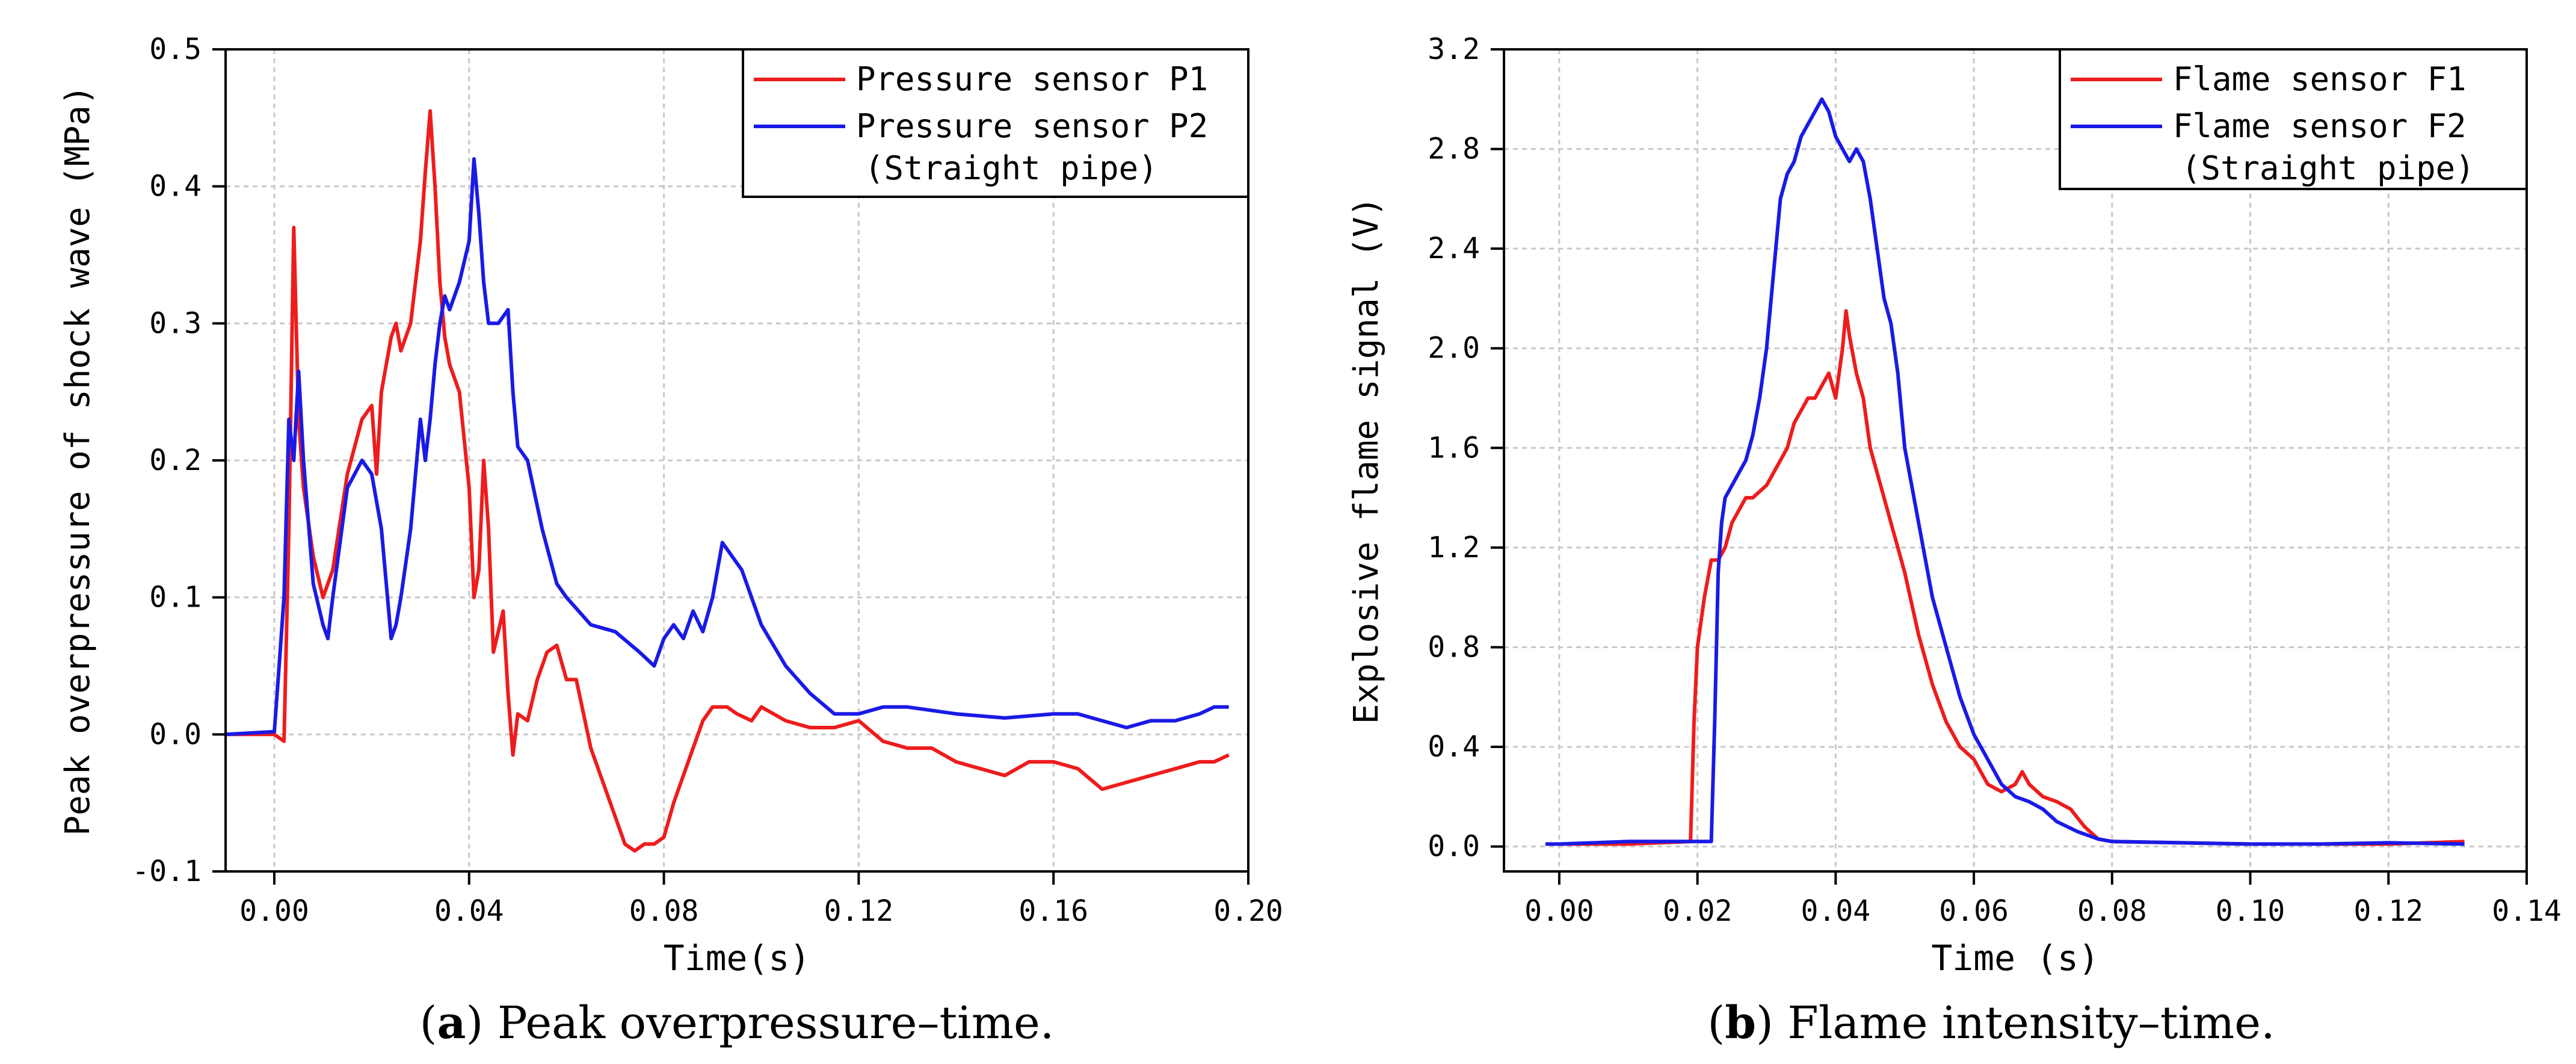 Image resolution: width=2576 pixels, height=1064 pixels. Describe the element at coordinates (77, 460) in the screenshot. I see `y-axis-label: Peak overpressure of shock wave (MPa)` at that location.